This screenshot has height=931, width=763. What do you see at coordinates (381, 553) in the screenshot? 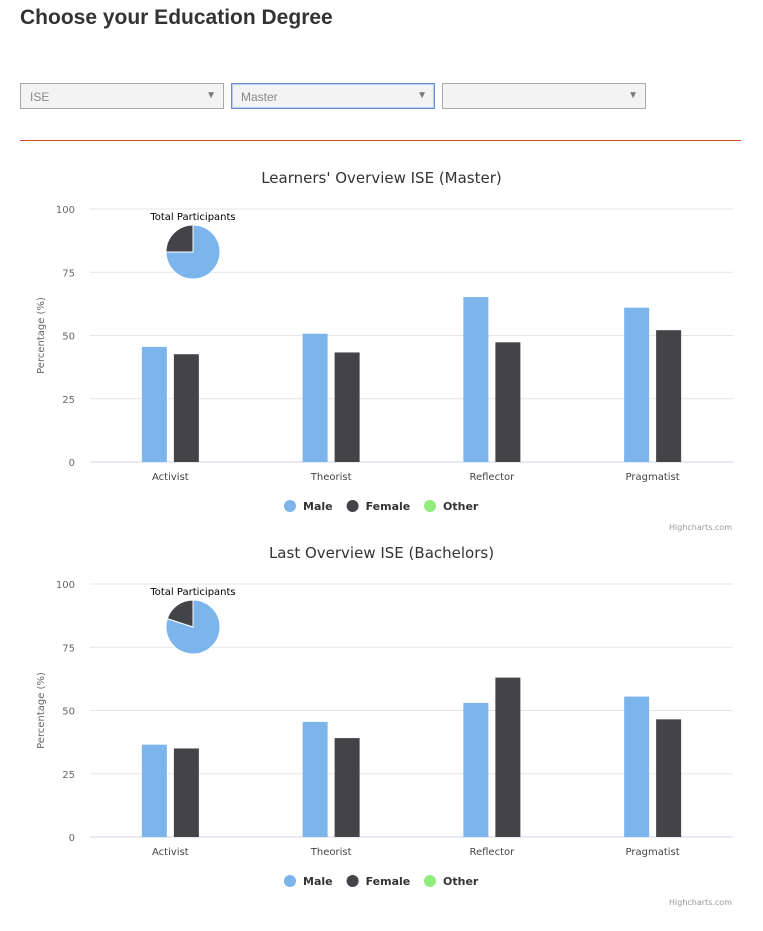
I see `chart-title: Last Overview ISE (Bachelors)` at bounding box center [381, 553].